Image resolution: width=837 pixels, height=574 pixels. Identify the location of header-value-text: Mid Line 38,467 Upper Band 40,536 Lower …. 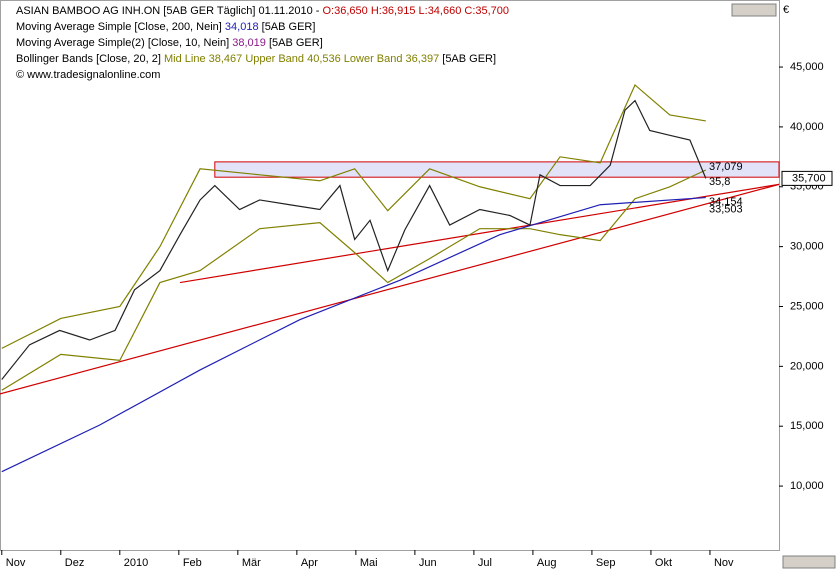
(301, 59).